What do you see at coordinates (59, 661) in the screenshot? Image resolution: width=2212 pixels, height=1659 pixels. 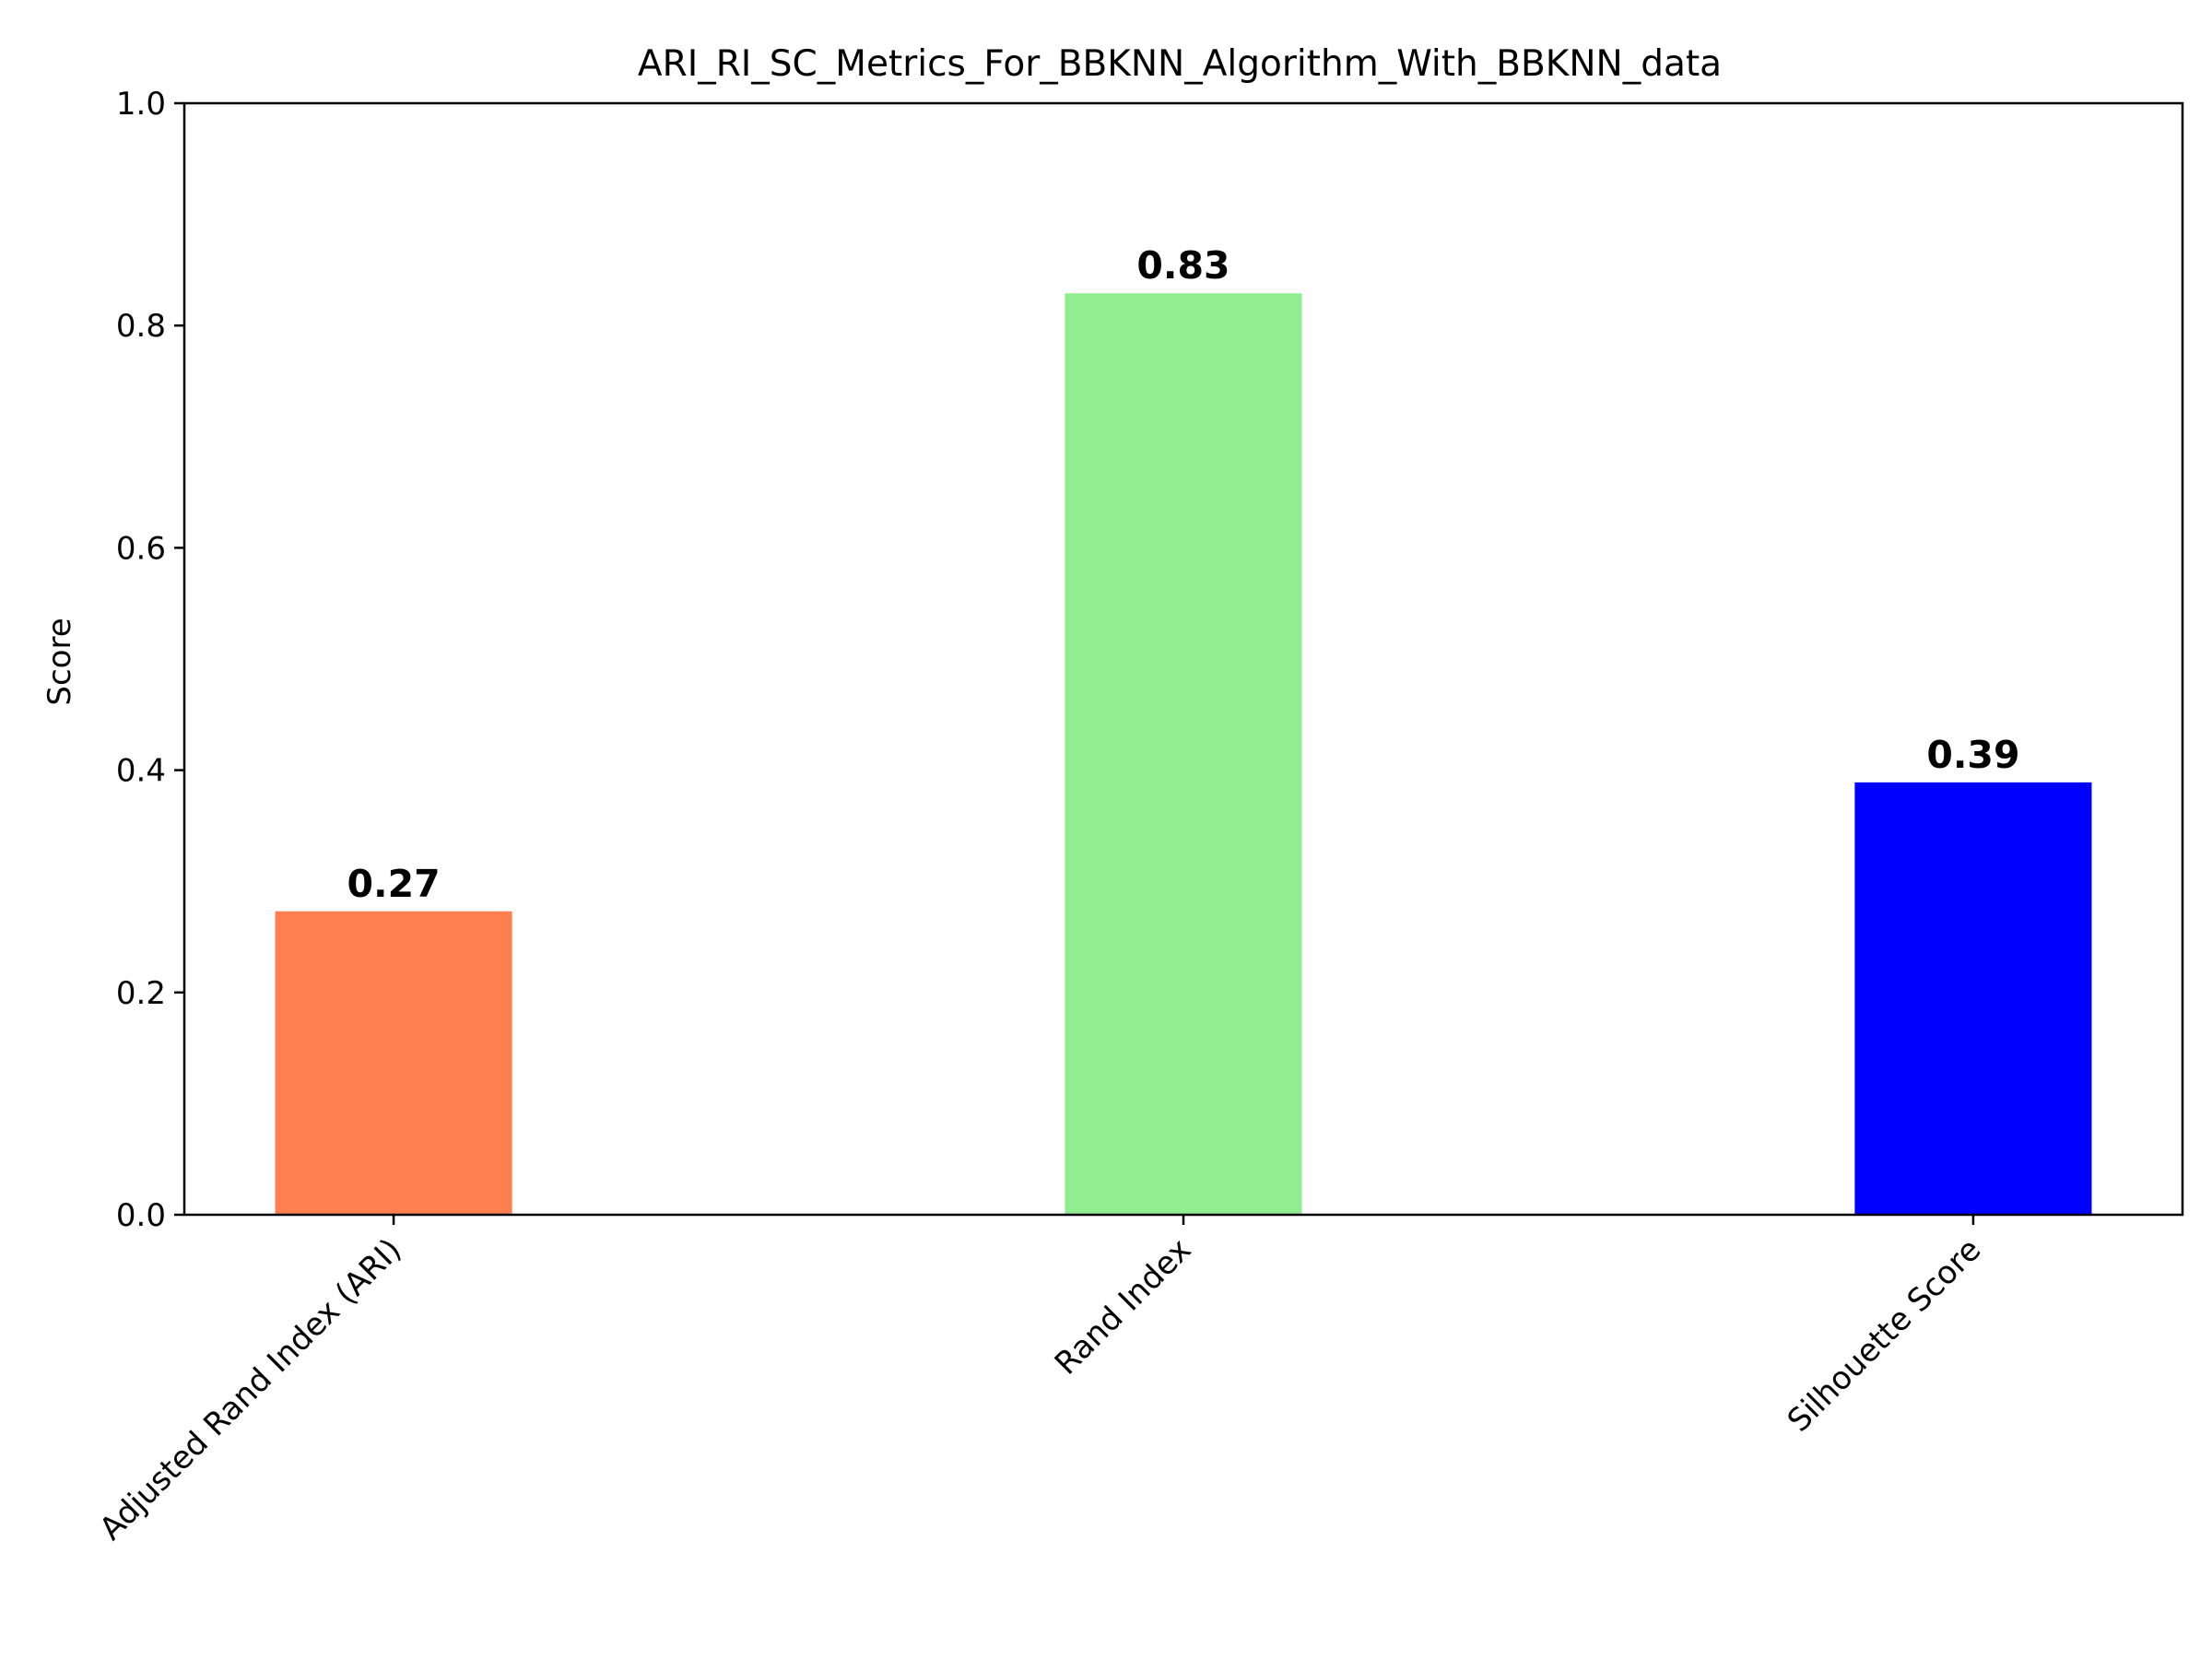 I see `y-axis-label: Score` at bounding box center [59, 661].